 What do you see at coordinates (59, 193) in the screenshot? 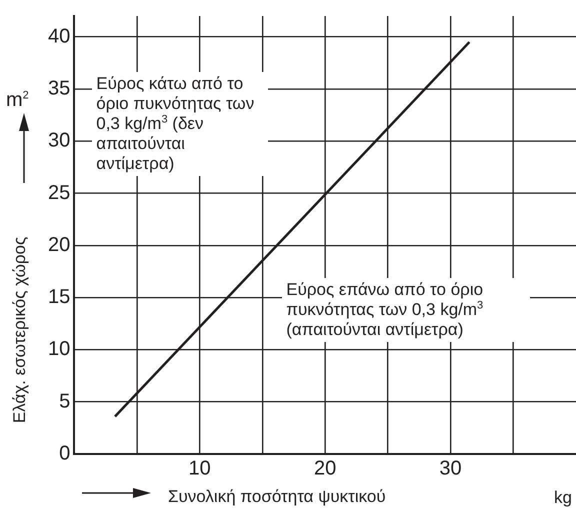
I see `y-tick-label: 25` at bounding box center [59, 193].